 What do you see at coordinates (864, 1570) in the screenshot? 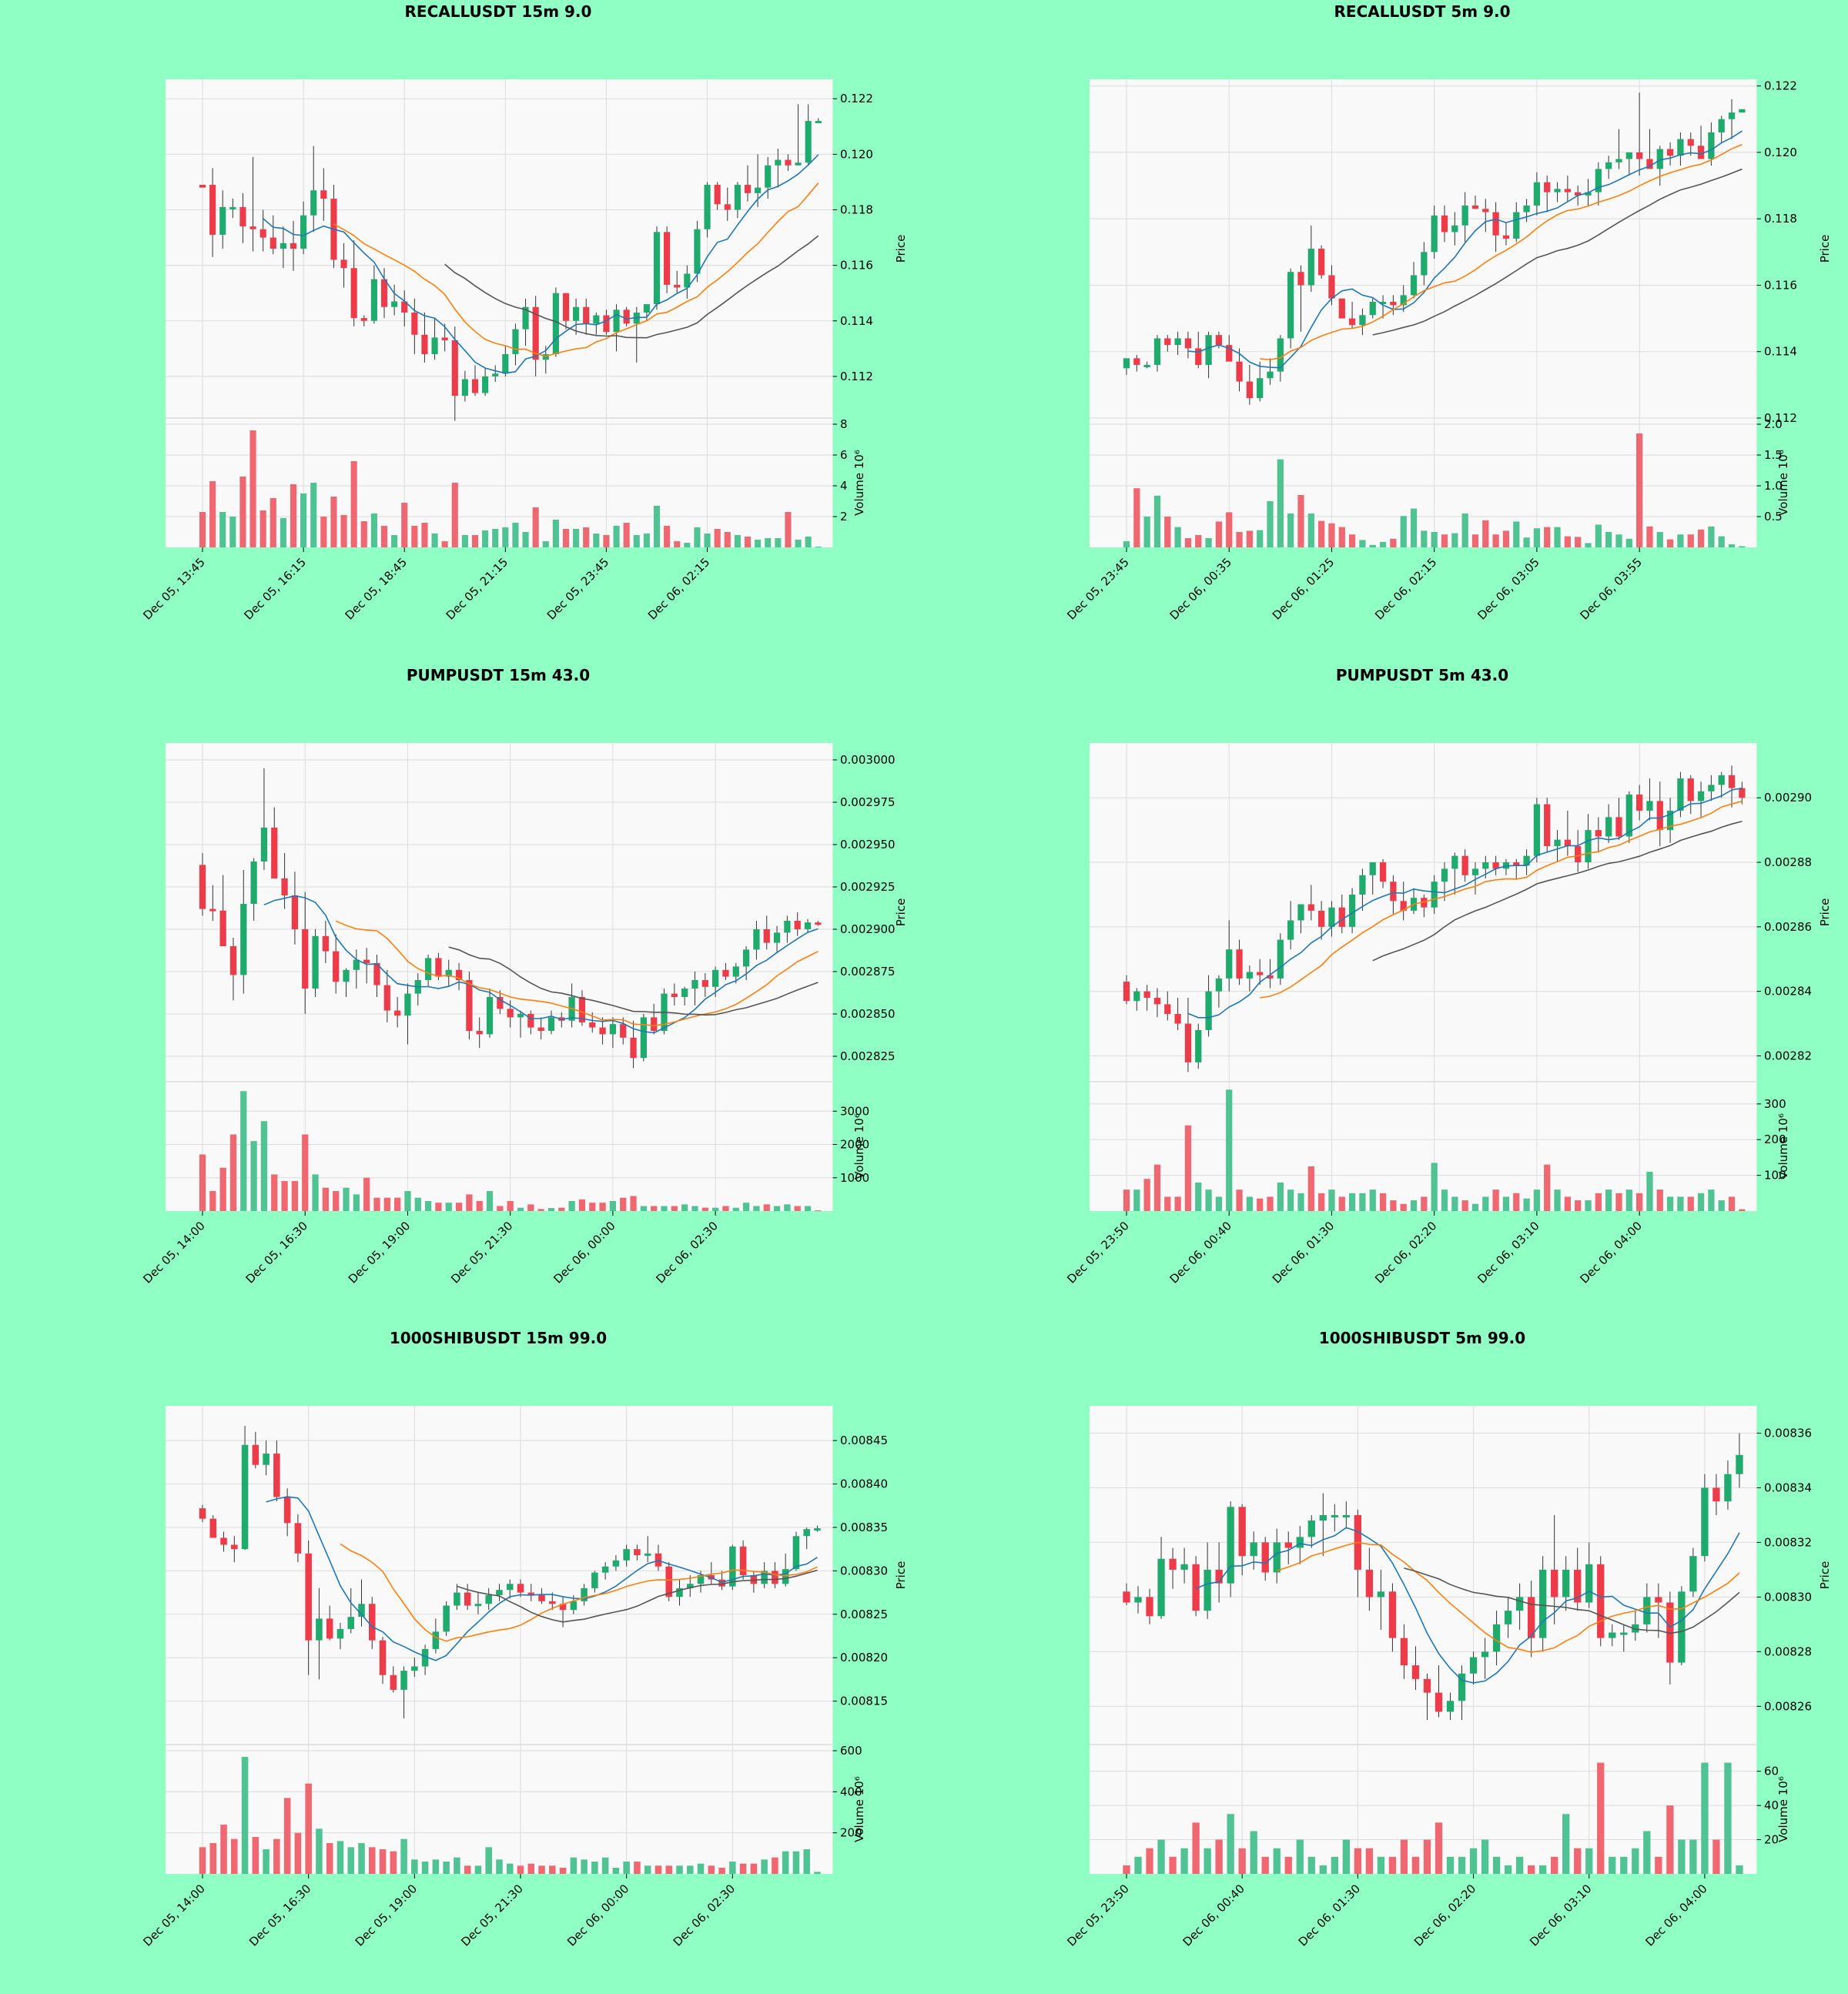
I see `y-tick-label: 0.00830` at bounding box center [864, 1570].